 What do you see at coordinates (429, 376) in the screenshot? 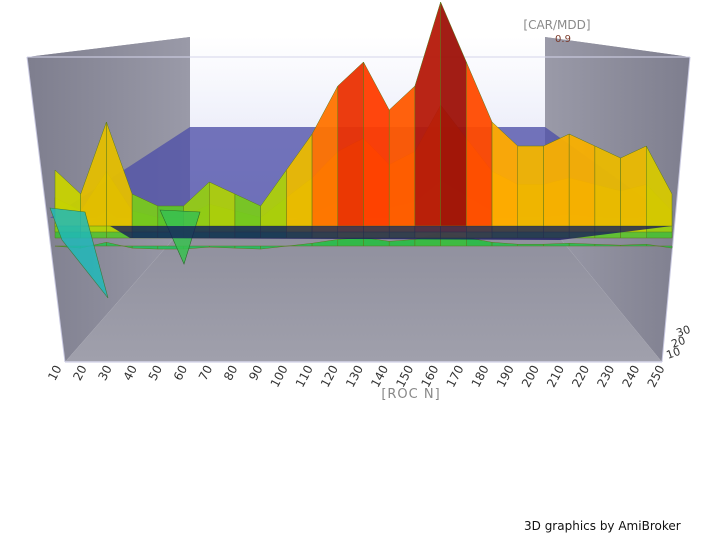
I see `x-tick-label: 160` at bounding box center [429, 376].